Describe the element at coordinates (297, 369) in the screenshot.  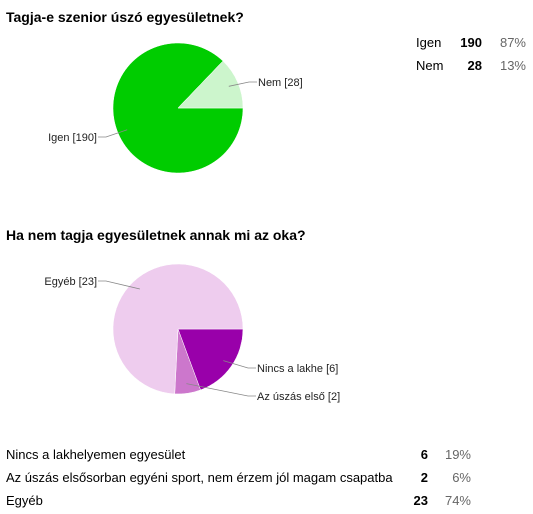
I see `pie-label-nincs-a-lakhe: Nincs a lakhe [6]` at that location.